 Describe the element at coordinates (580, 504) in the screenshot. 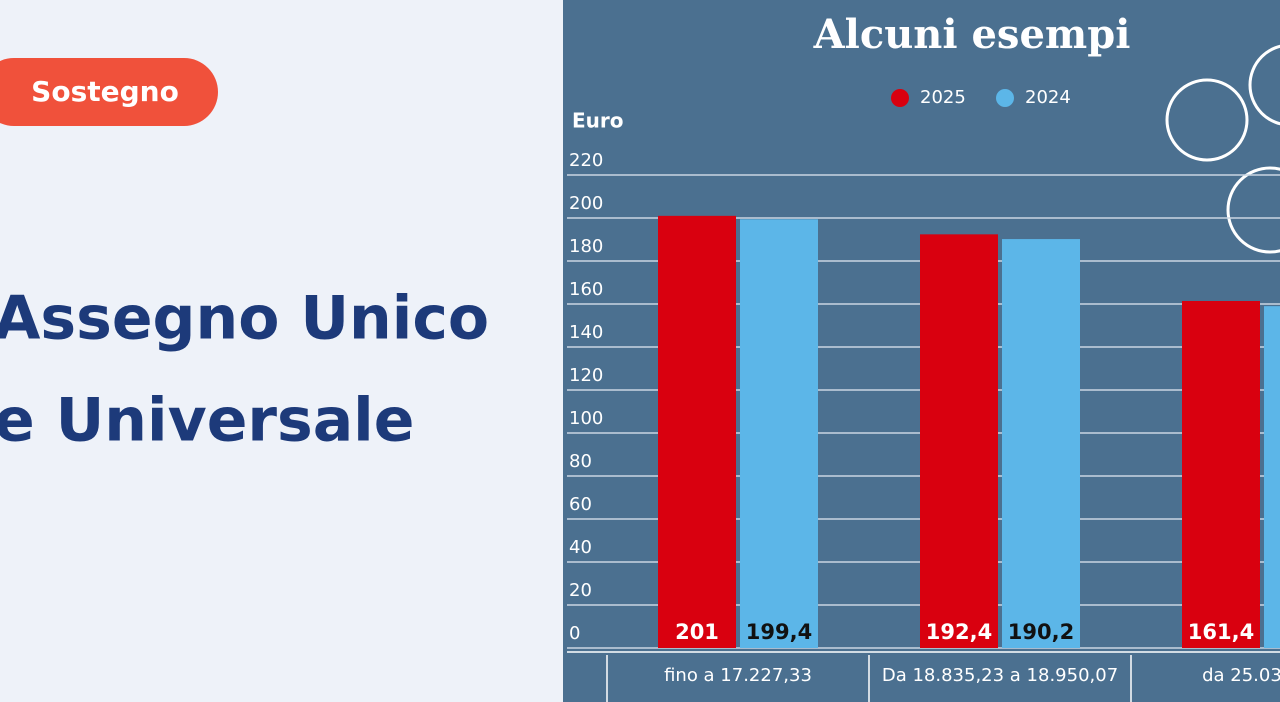

I see `y-tick-label: 60` at that location.